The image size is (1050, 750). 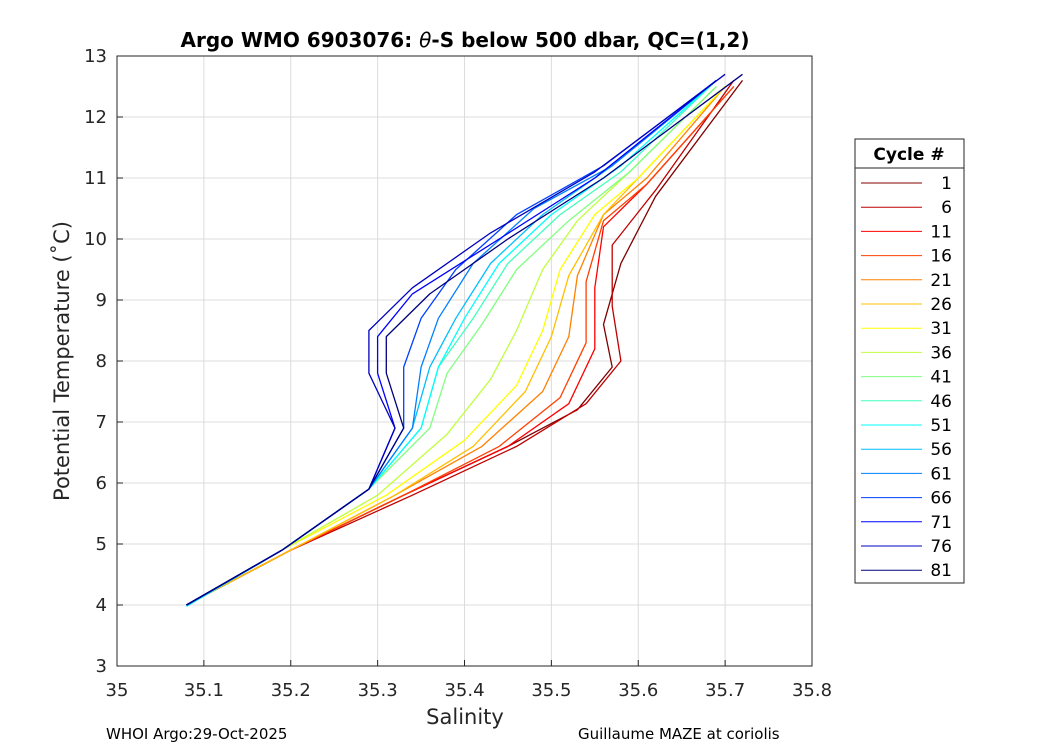 I want to click on x-tick-label: 35.8, so click(x=812, y=690).